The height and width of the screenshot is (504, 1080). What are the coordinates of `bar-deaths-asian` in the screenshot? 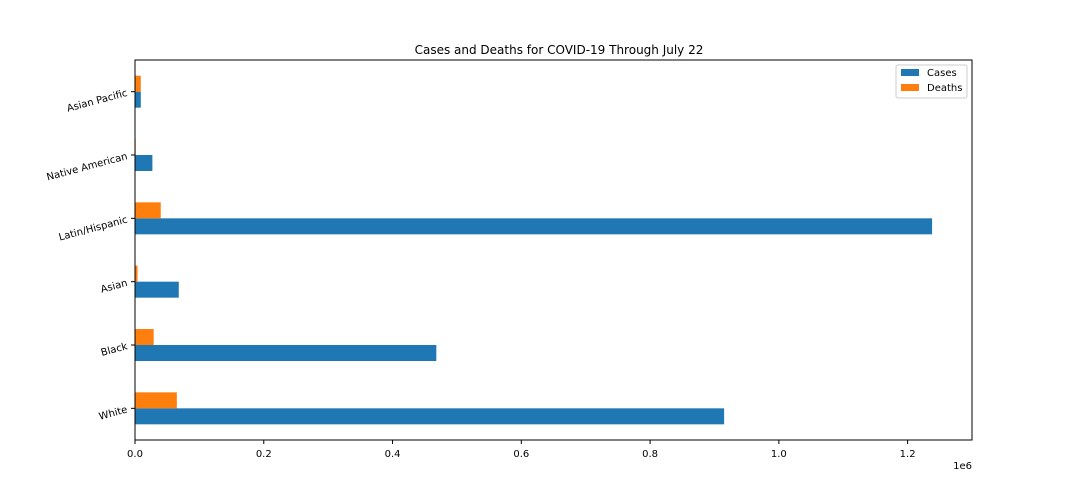 It's located at (136, 273).